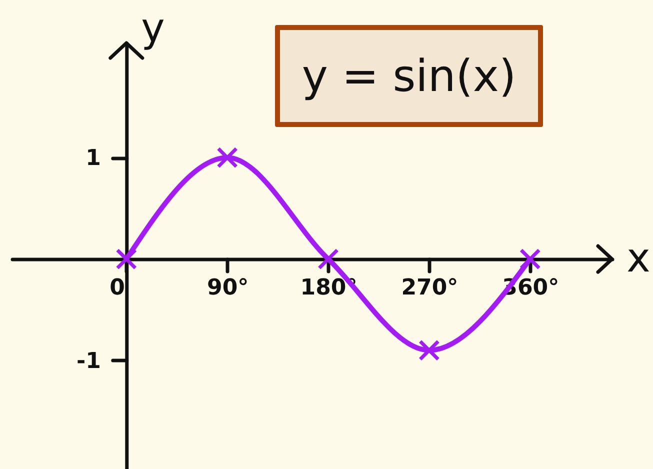 Image resolution: width=653 pixels, height=469 pixels. What do you see at coordinates (153, 29) in the screenshot?
I see `y-axis-title: y` at bounding box center [153, 29].